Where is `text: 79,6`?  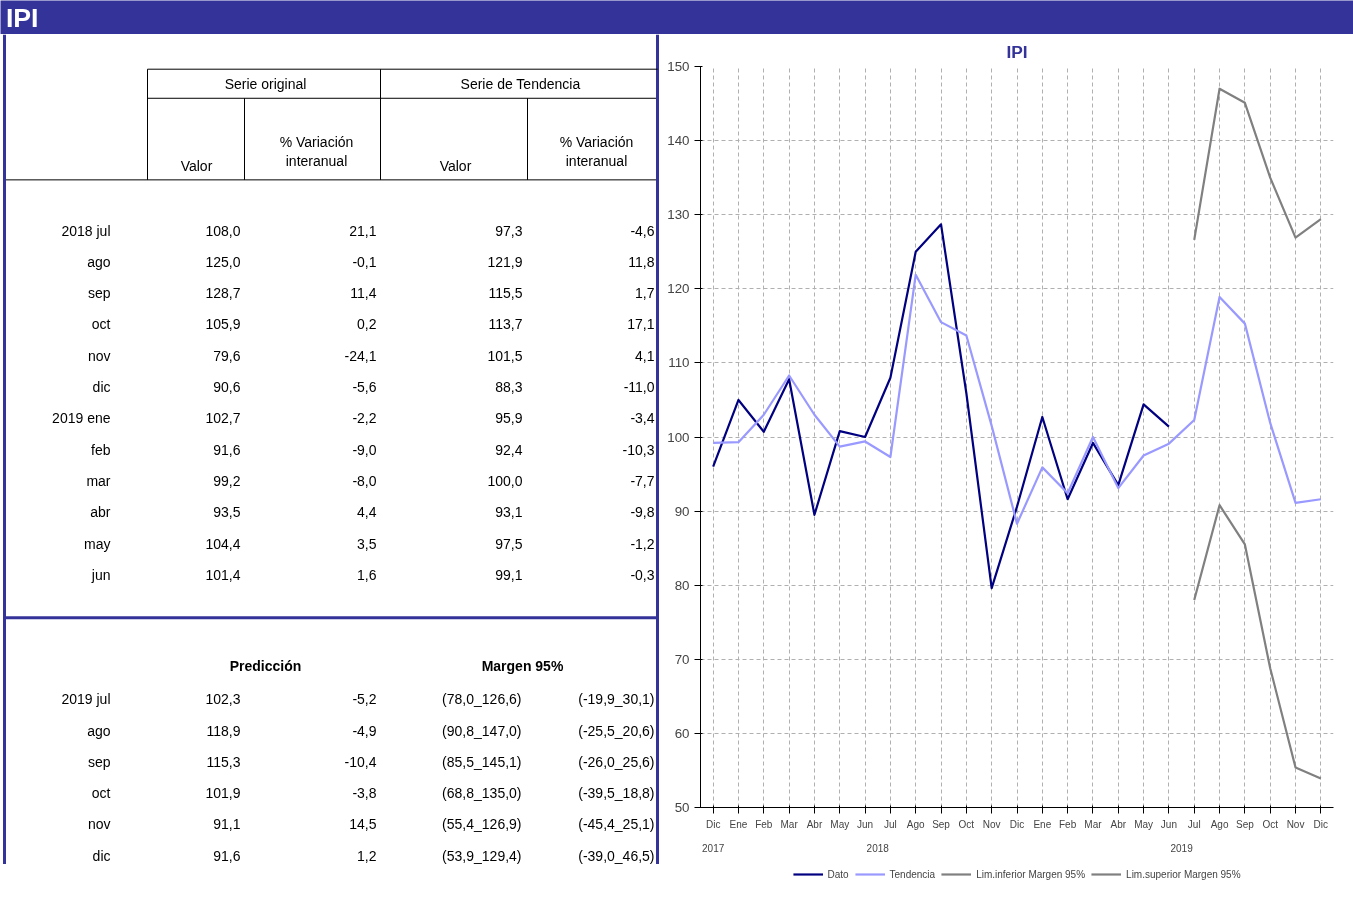
text: 79,6 is located at coordinates (227, 355).